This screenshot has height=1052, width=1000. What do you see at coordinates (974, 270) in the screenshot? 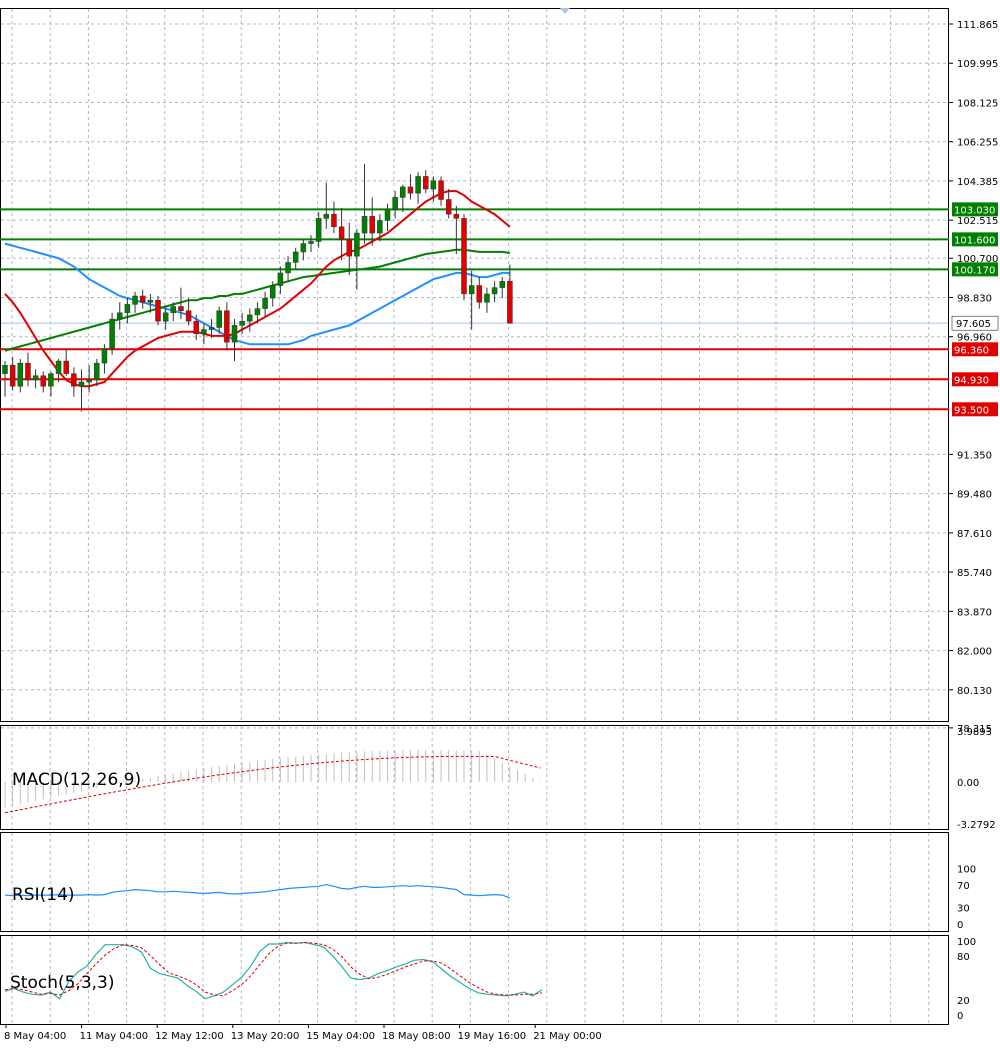
I see `level-label: 100.170` at bounding box center [974, 270].